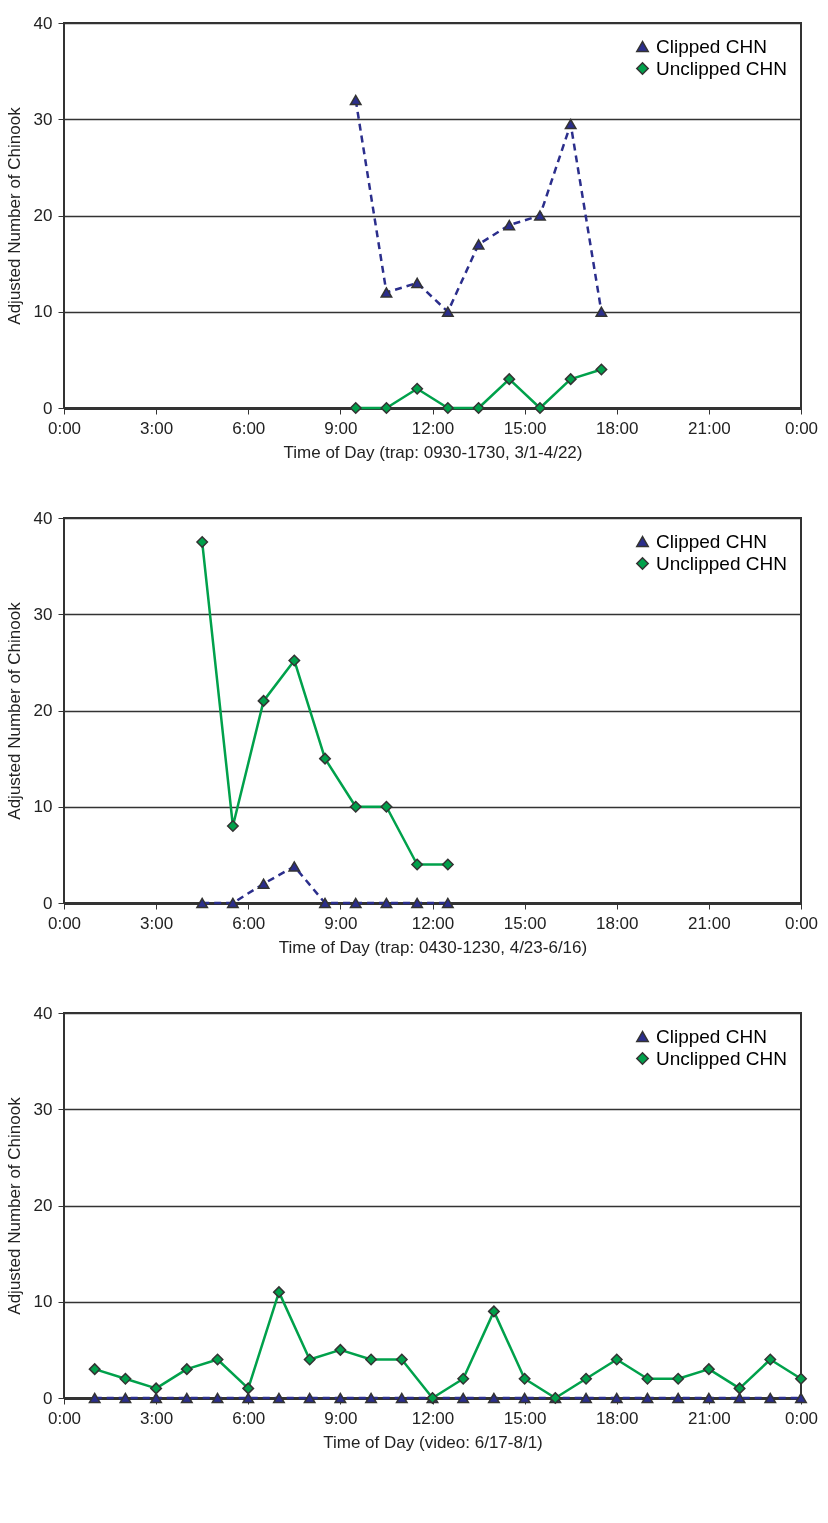 Image resolution: width=828 pixels, height=1523 pixels. What do you see at coordinates (433, 452) in the screenshot?
I see `x-axis-title: Time of Day (trap: 0930-1730, 3/1-4/22)` at bounding box center [433, 452].